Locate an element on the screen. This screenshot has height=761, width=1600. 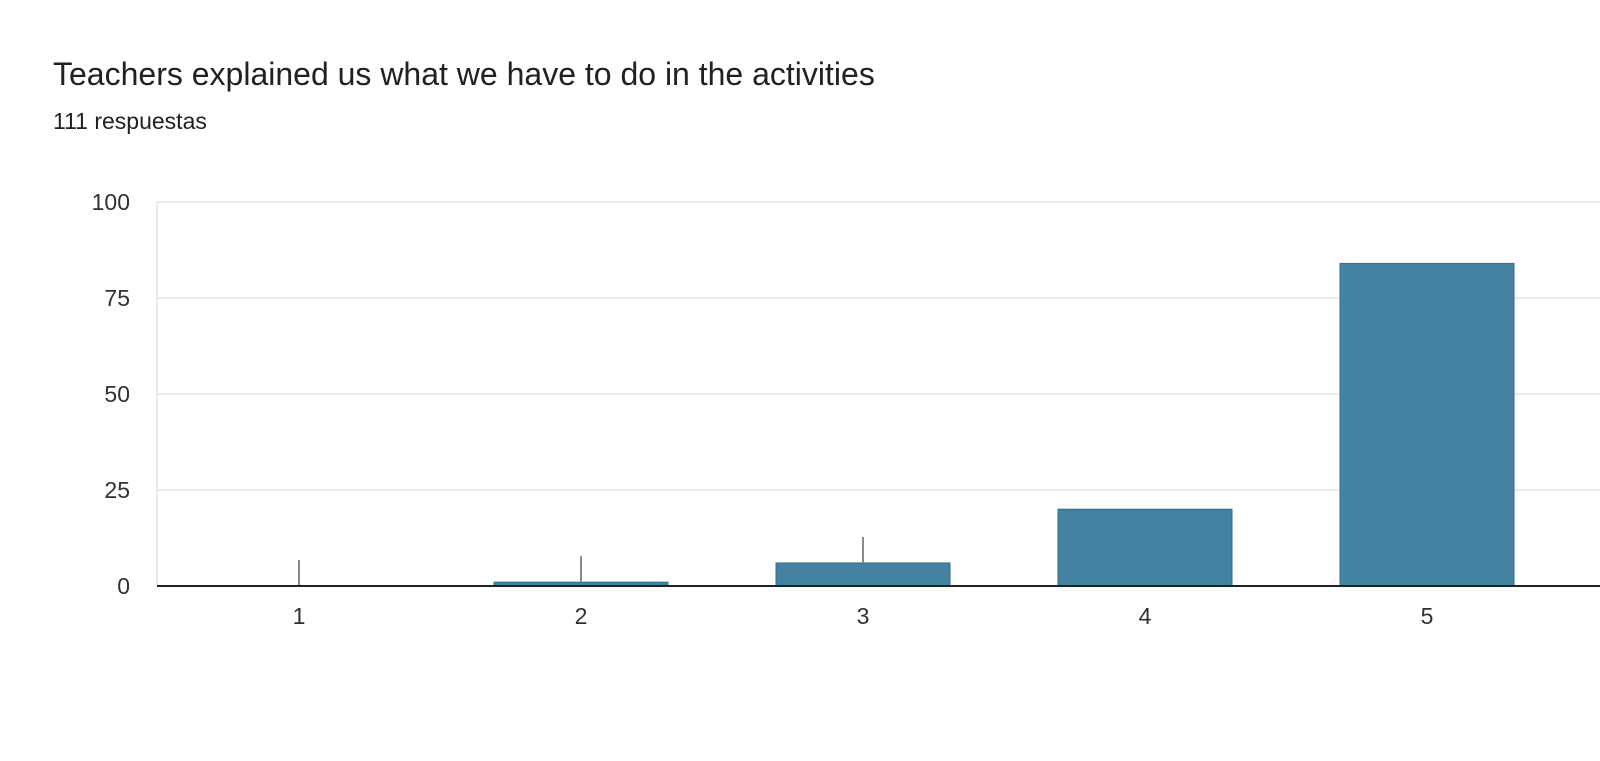
y-tick-label: 0 is located at coordinates (123, 586).